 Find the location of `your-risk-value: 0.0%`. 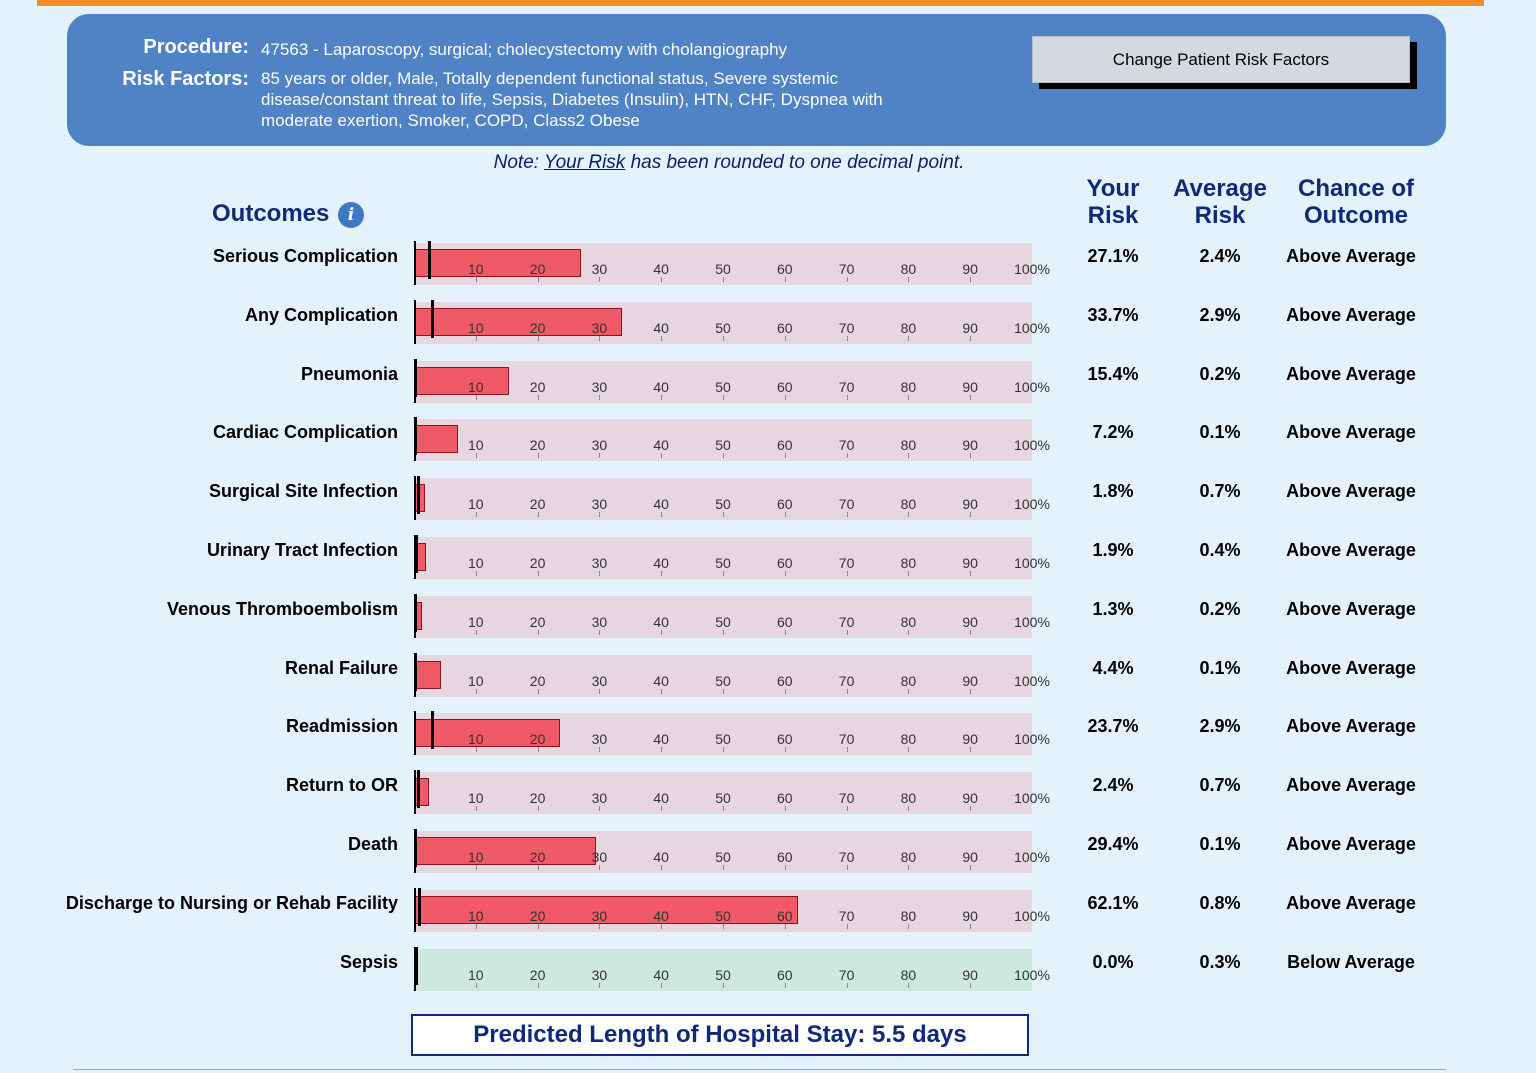

your-risk-value: 0.0% is located at coordinates (1113, 962).